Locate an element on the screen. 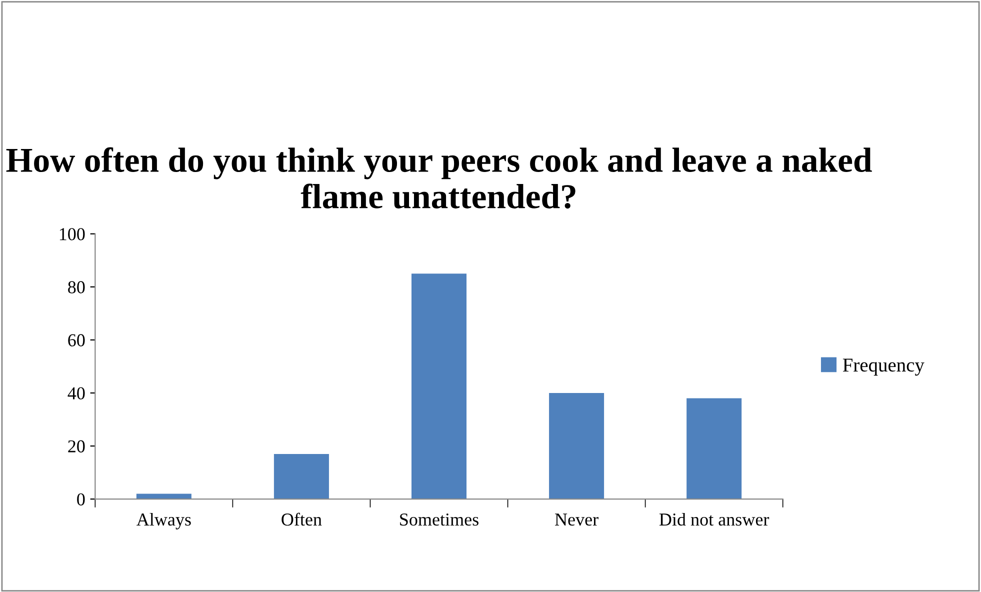 This screenshot has height=592, width=981. x-tick-label: Often is located at coordinates (302, 519).